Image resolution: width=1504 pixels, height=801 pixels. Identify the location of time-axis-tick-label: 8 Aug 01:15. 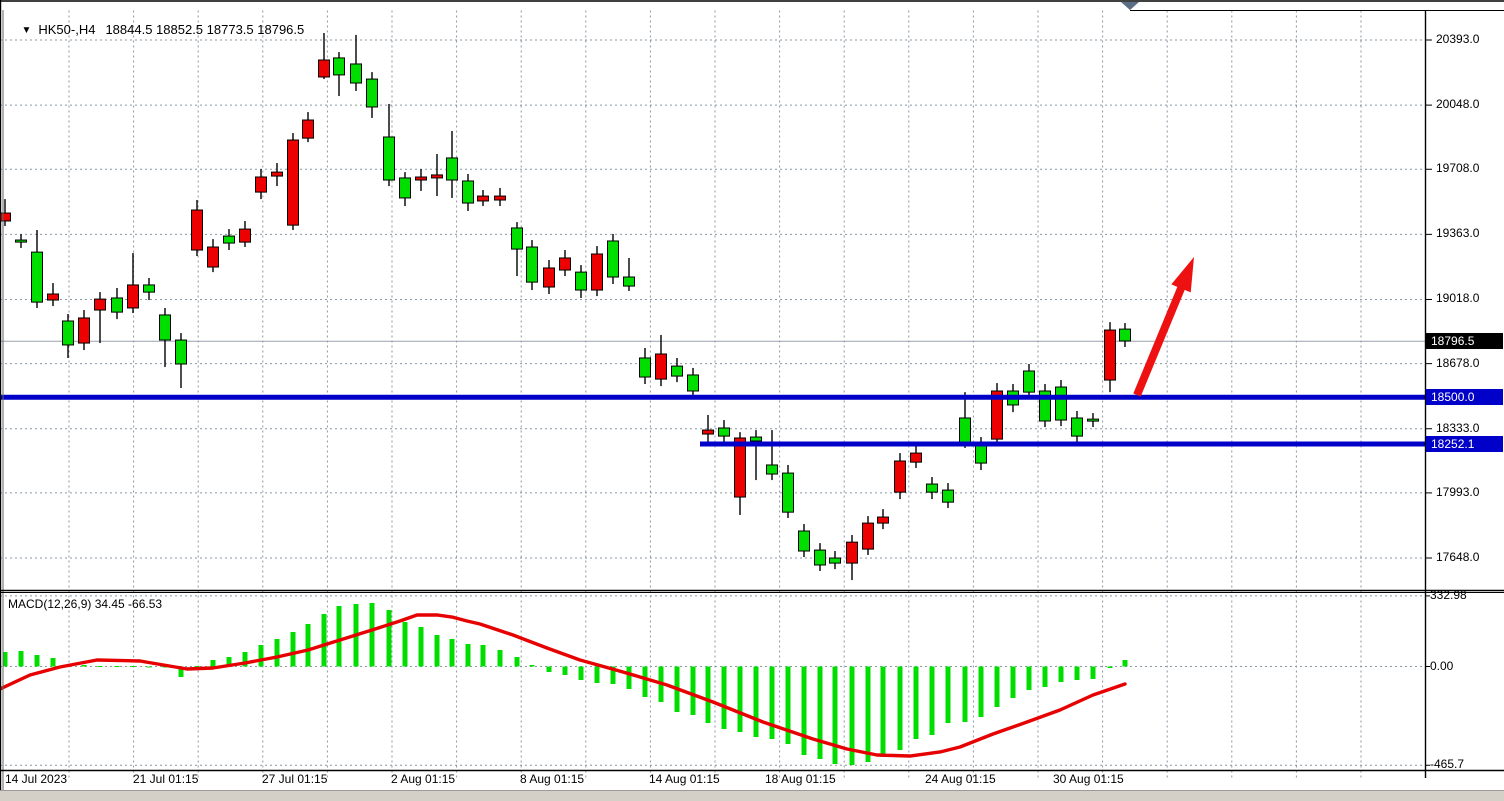
(552, 779).